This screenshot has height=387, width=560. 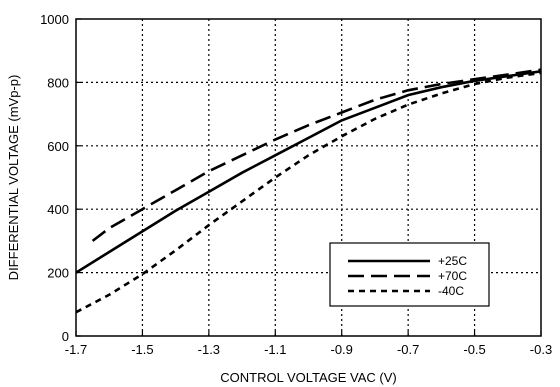 What do you see at coordinates (474, 349) in the screenshot?
I see `x-tick-label: -0.5` at bounding box center [474, 349].